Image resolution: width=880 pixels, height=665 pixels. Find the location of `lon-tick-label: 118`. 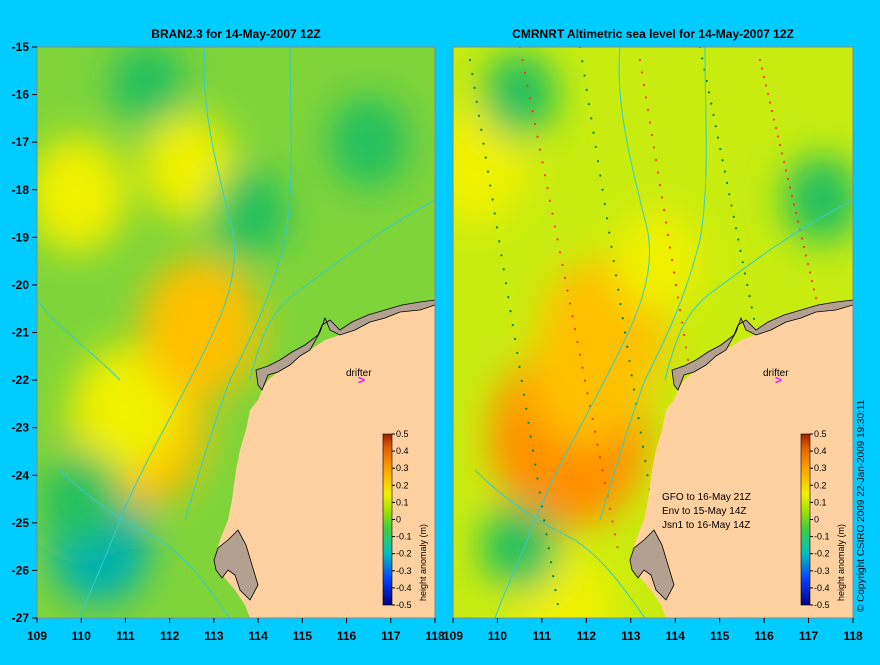

lon-tick-label: 118 is located at coordinates (853, 636).